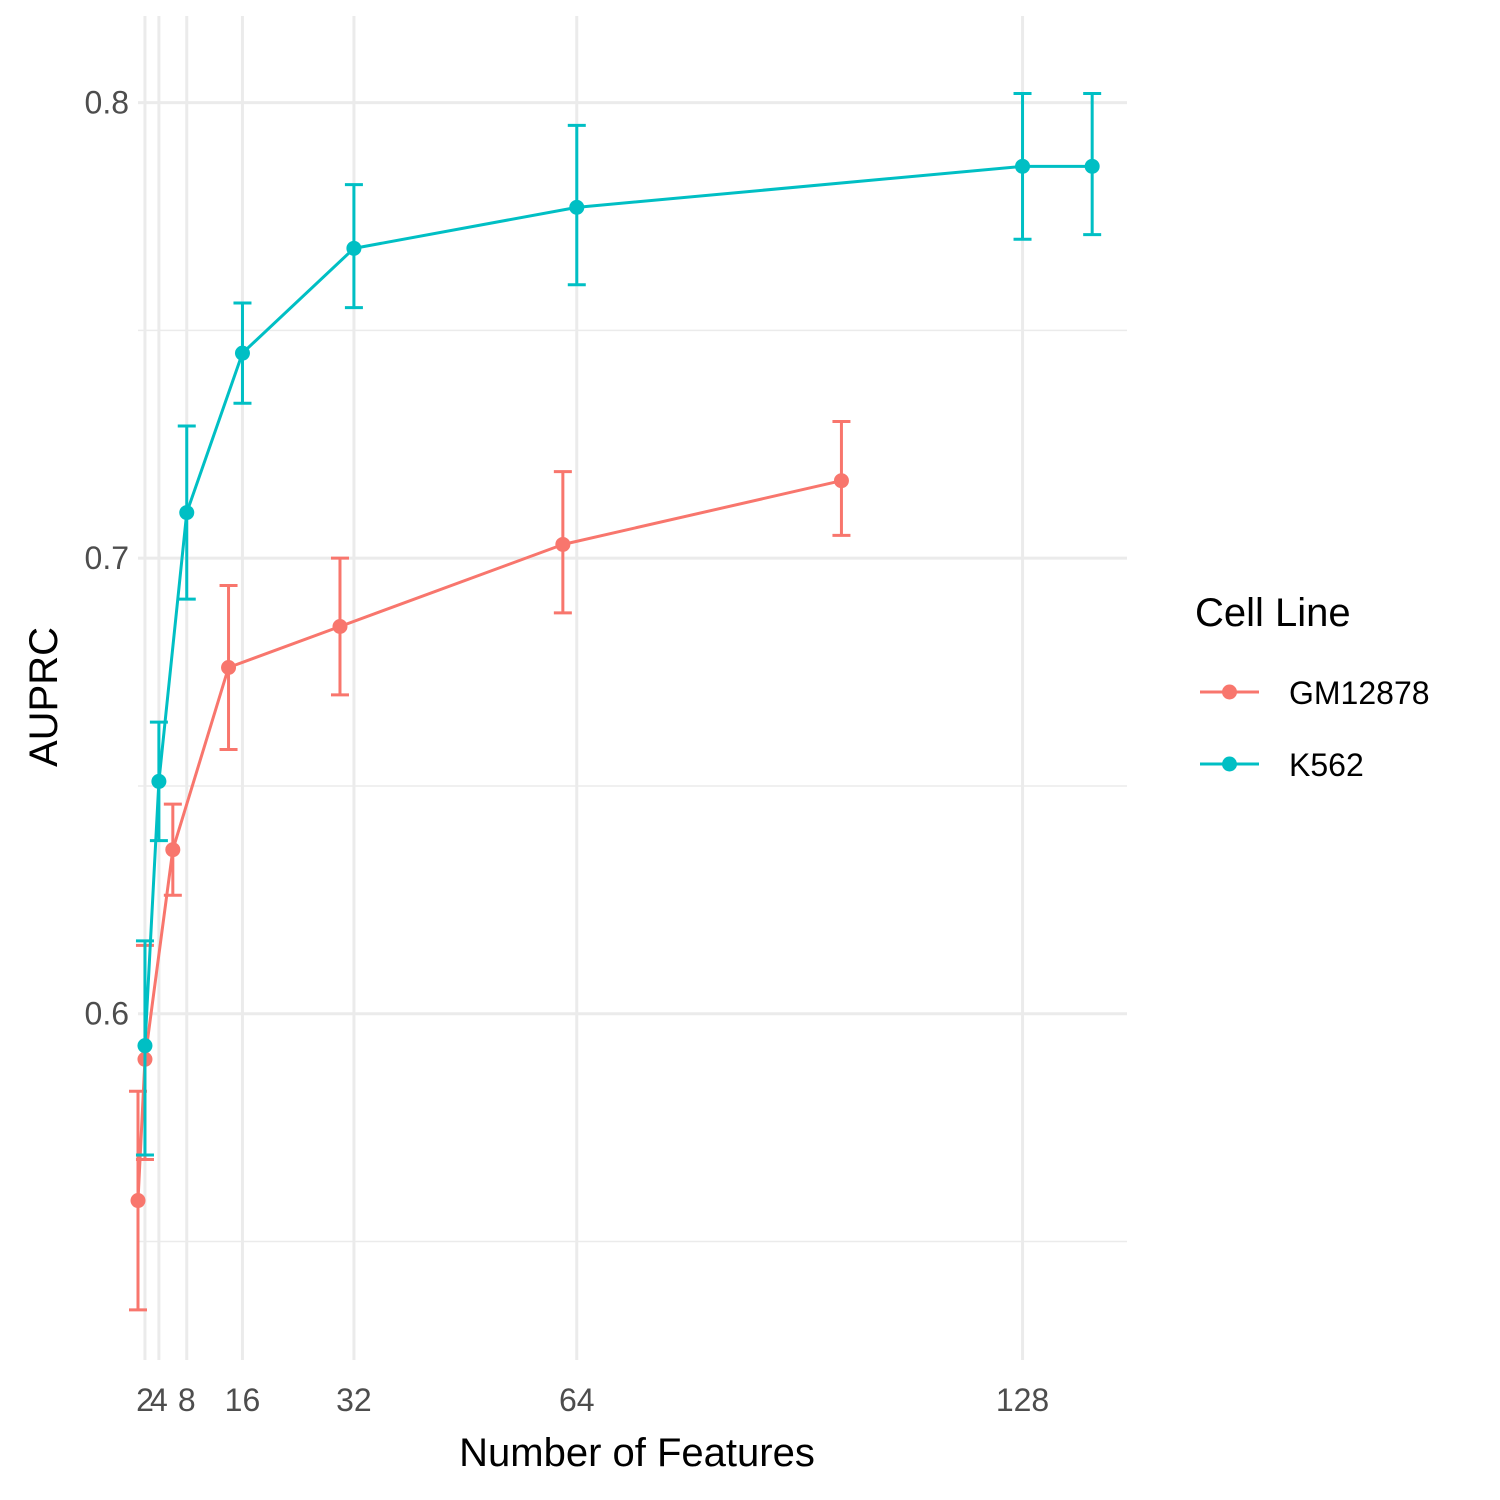  What do you see at coordinates (1273, 613) in the screenshot?
I see `legend-title: Cell Line` at bounding box center [1273, 613].